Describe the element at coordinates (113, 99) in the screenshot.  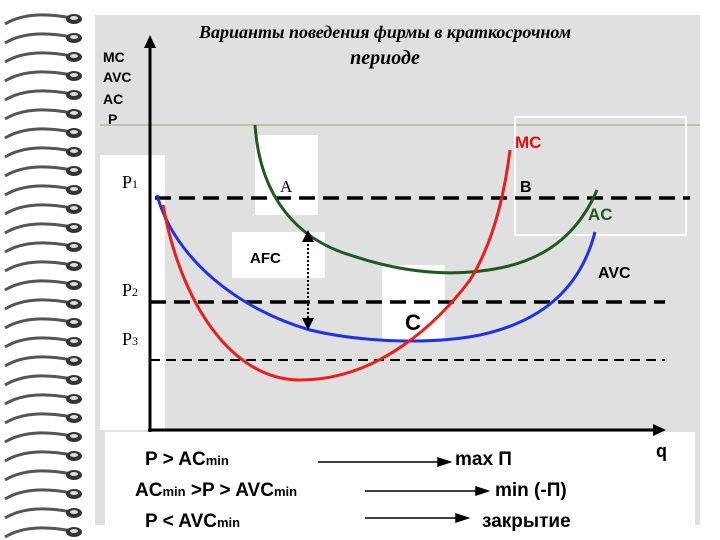
I see `y-axis-label: AC` at that location.